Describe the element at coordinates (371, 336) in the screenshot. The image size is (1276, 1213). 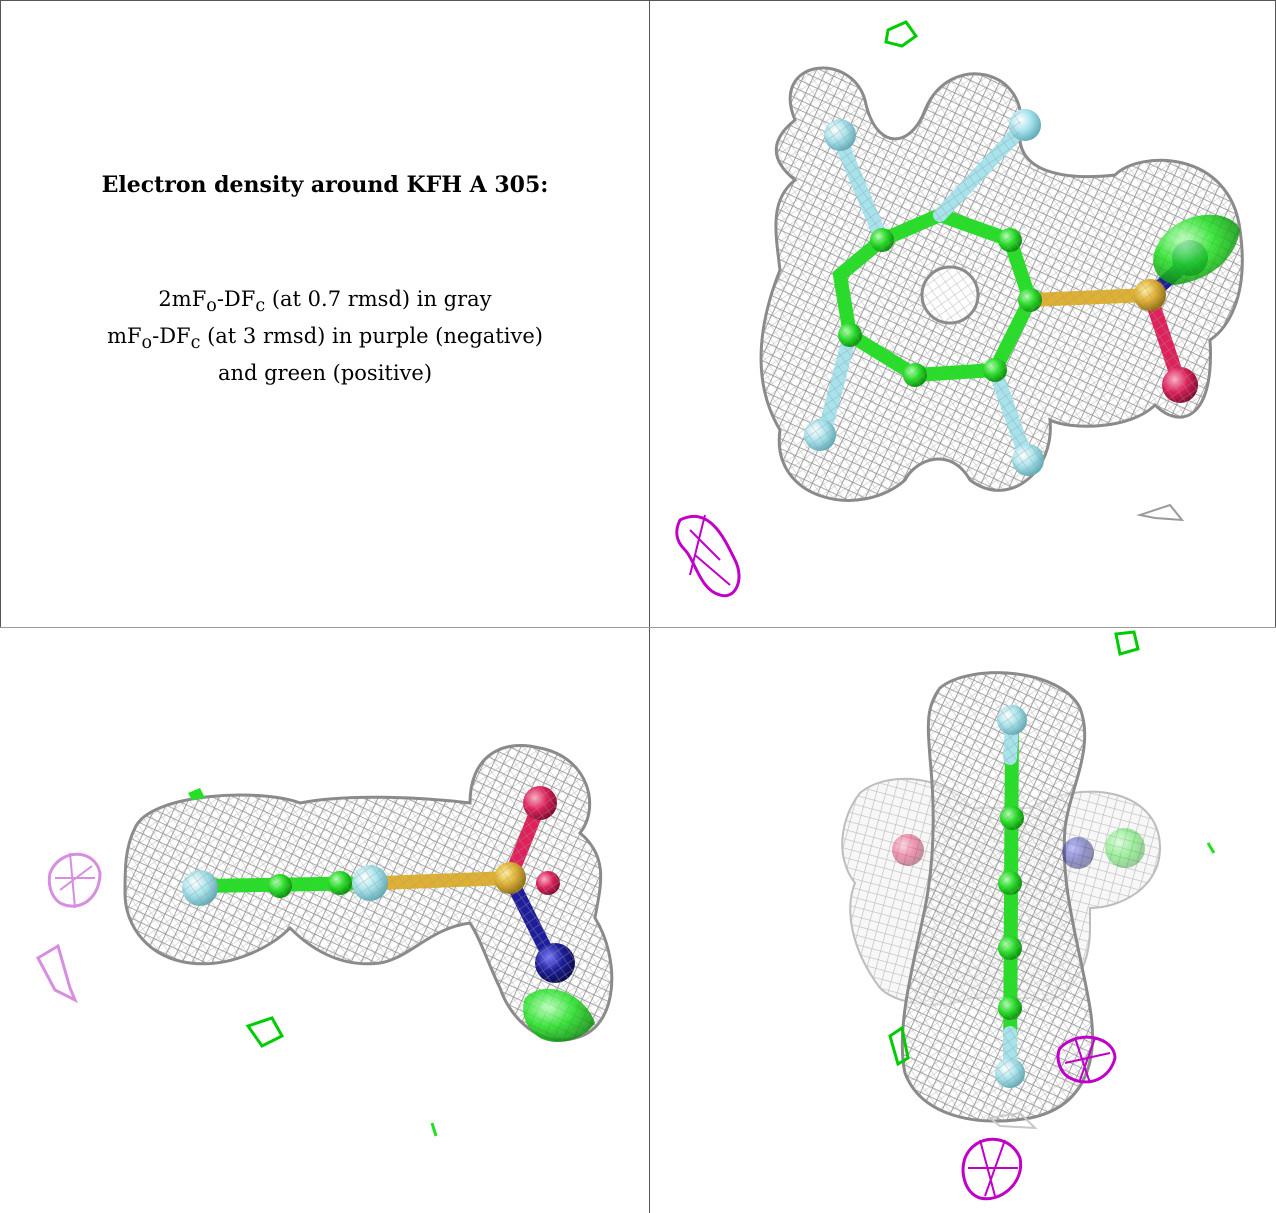
I see `caption-text: (at 3 rmsd) in purple (negative)` at that location.